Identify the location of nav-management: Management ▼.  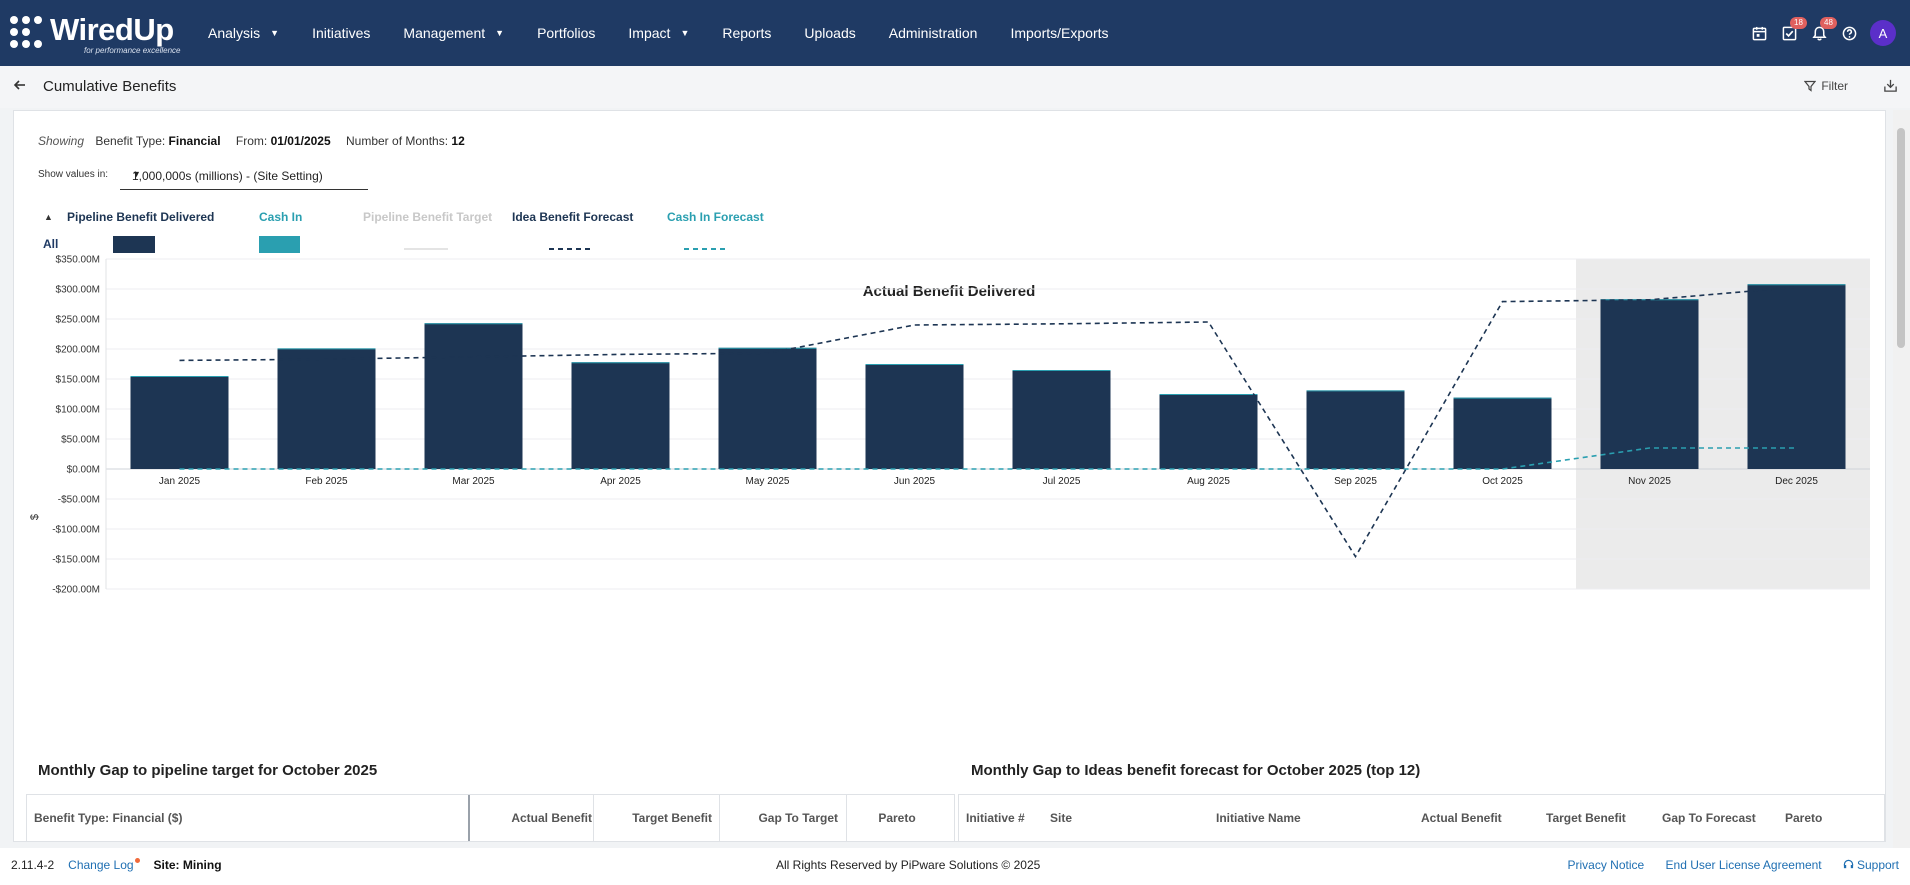
(453, 33).